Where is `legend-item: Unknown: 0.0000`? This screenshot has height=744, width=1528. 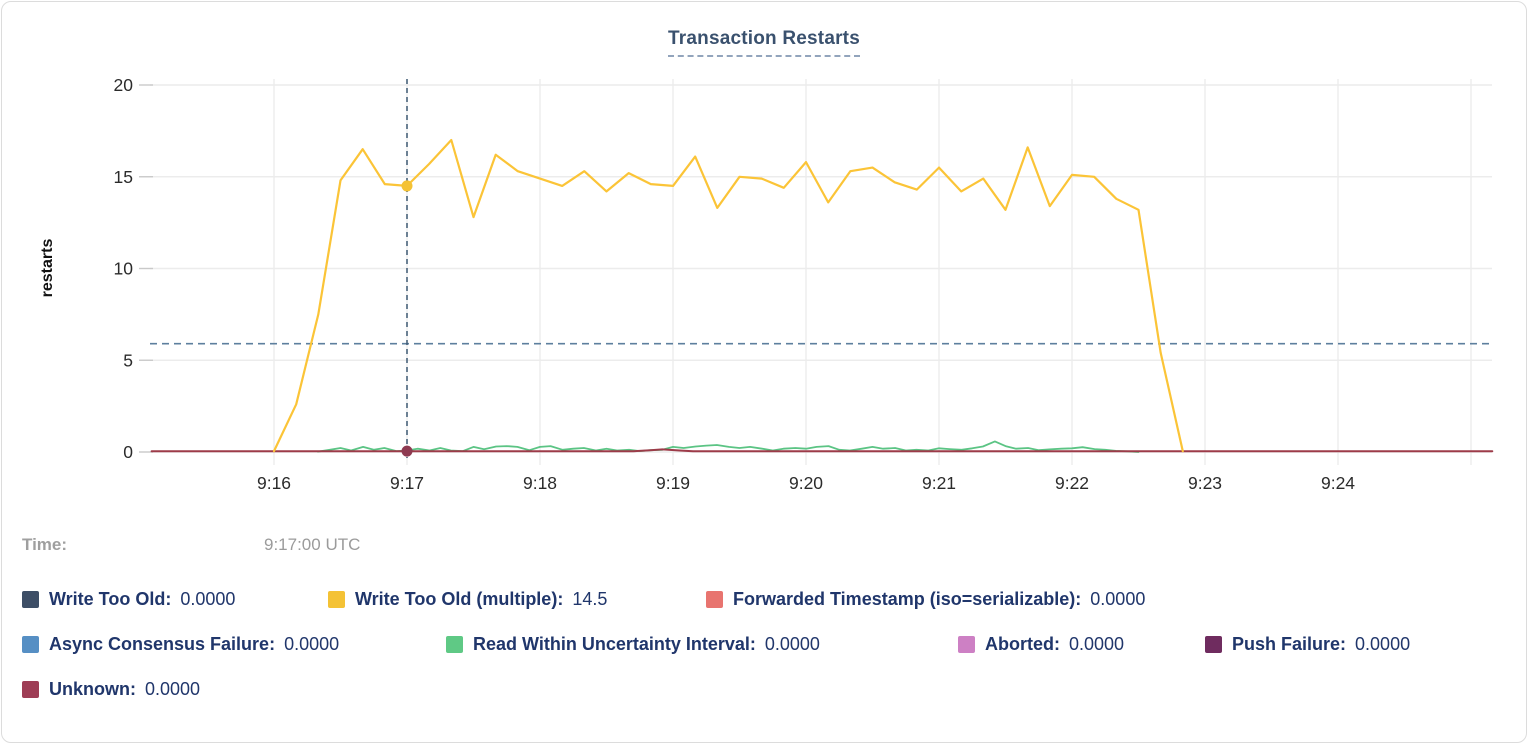 legend-item: Unknown: 0.0000 is located at coordinates (111, 689).